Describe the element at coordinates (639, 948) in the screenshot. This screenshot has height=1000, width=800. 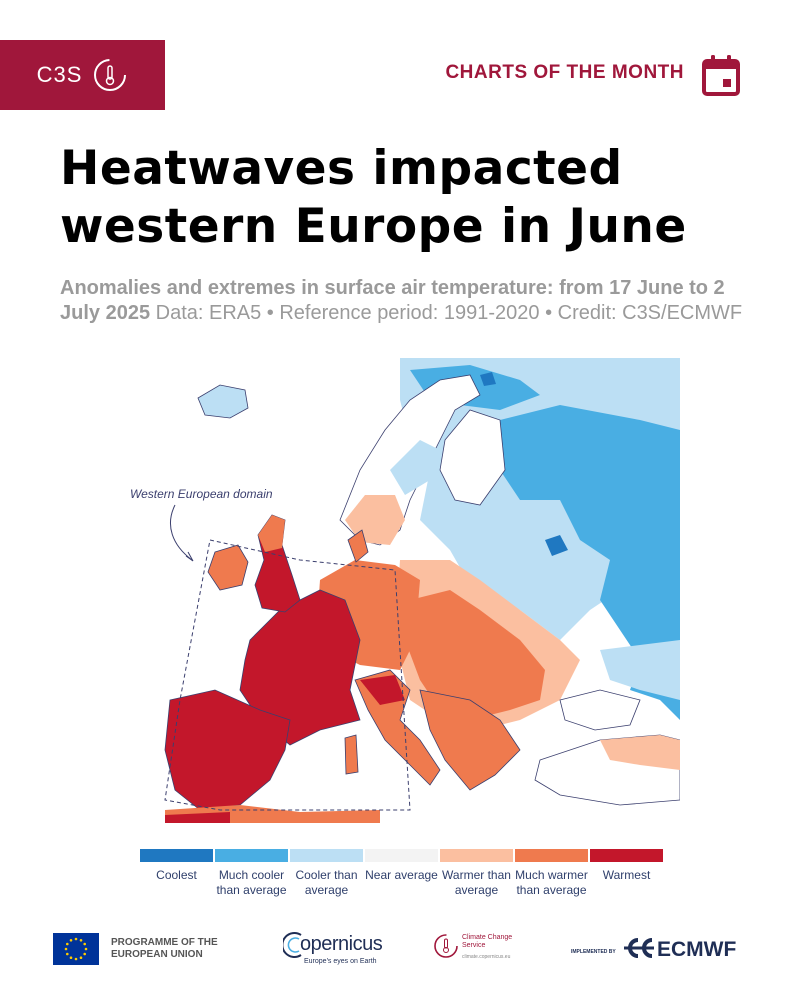
I see `ecmwf-logo-icon` at that location.